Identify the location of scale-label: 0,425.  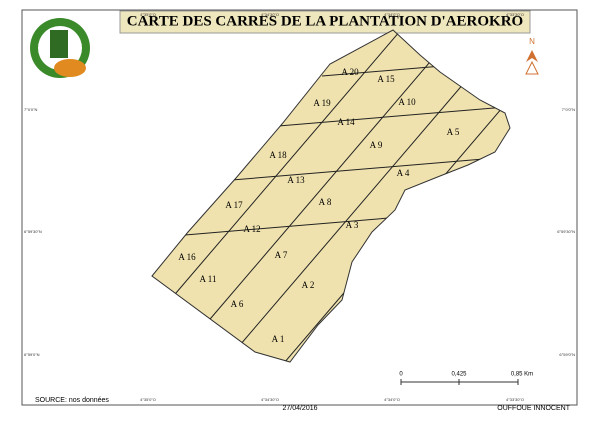
(459, 375).